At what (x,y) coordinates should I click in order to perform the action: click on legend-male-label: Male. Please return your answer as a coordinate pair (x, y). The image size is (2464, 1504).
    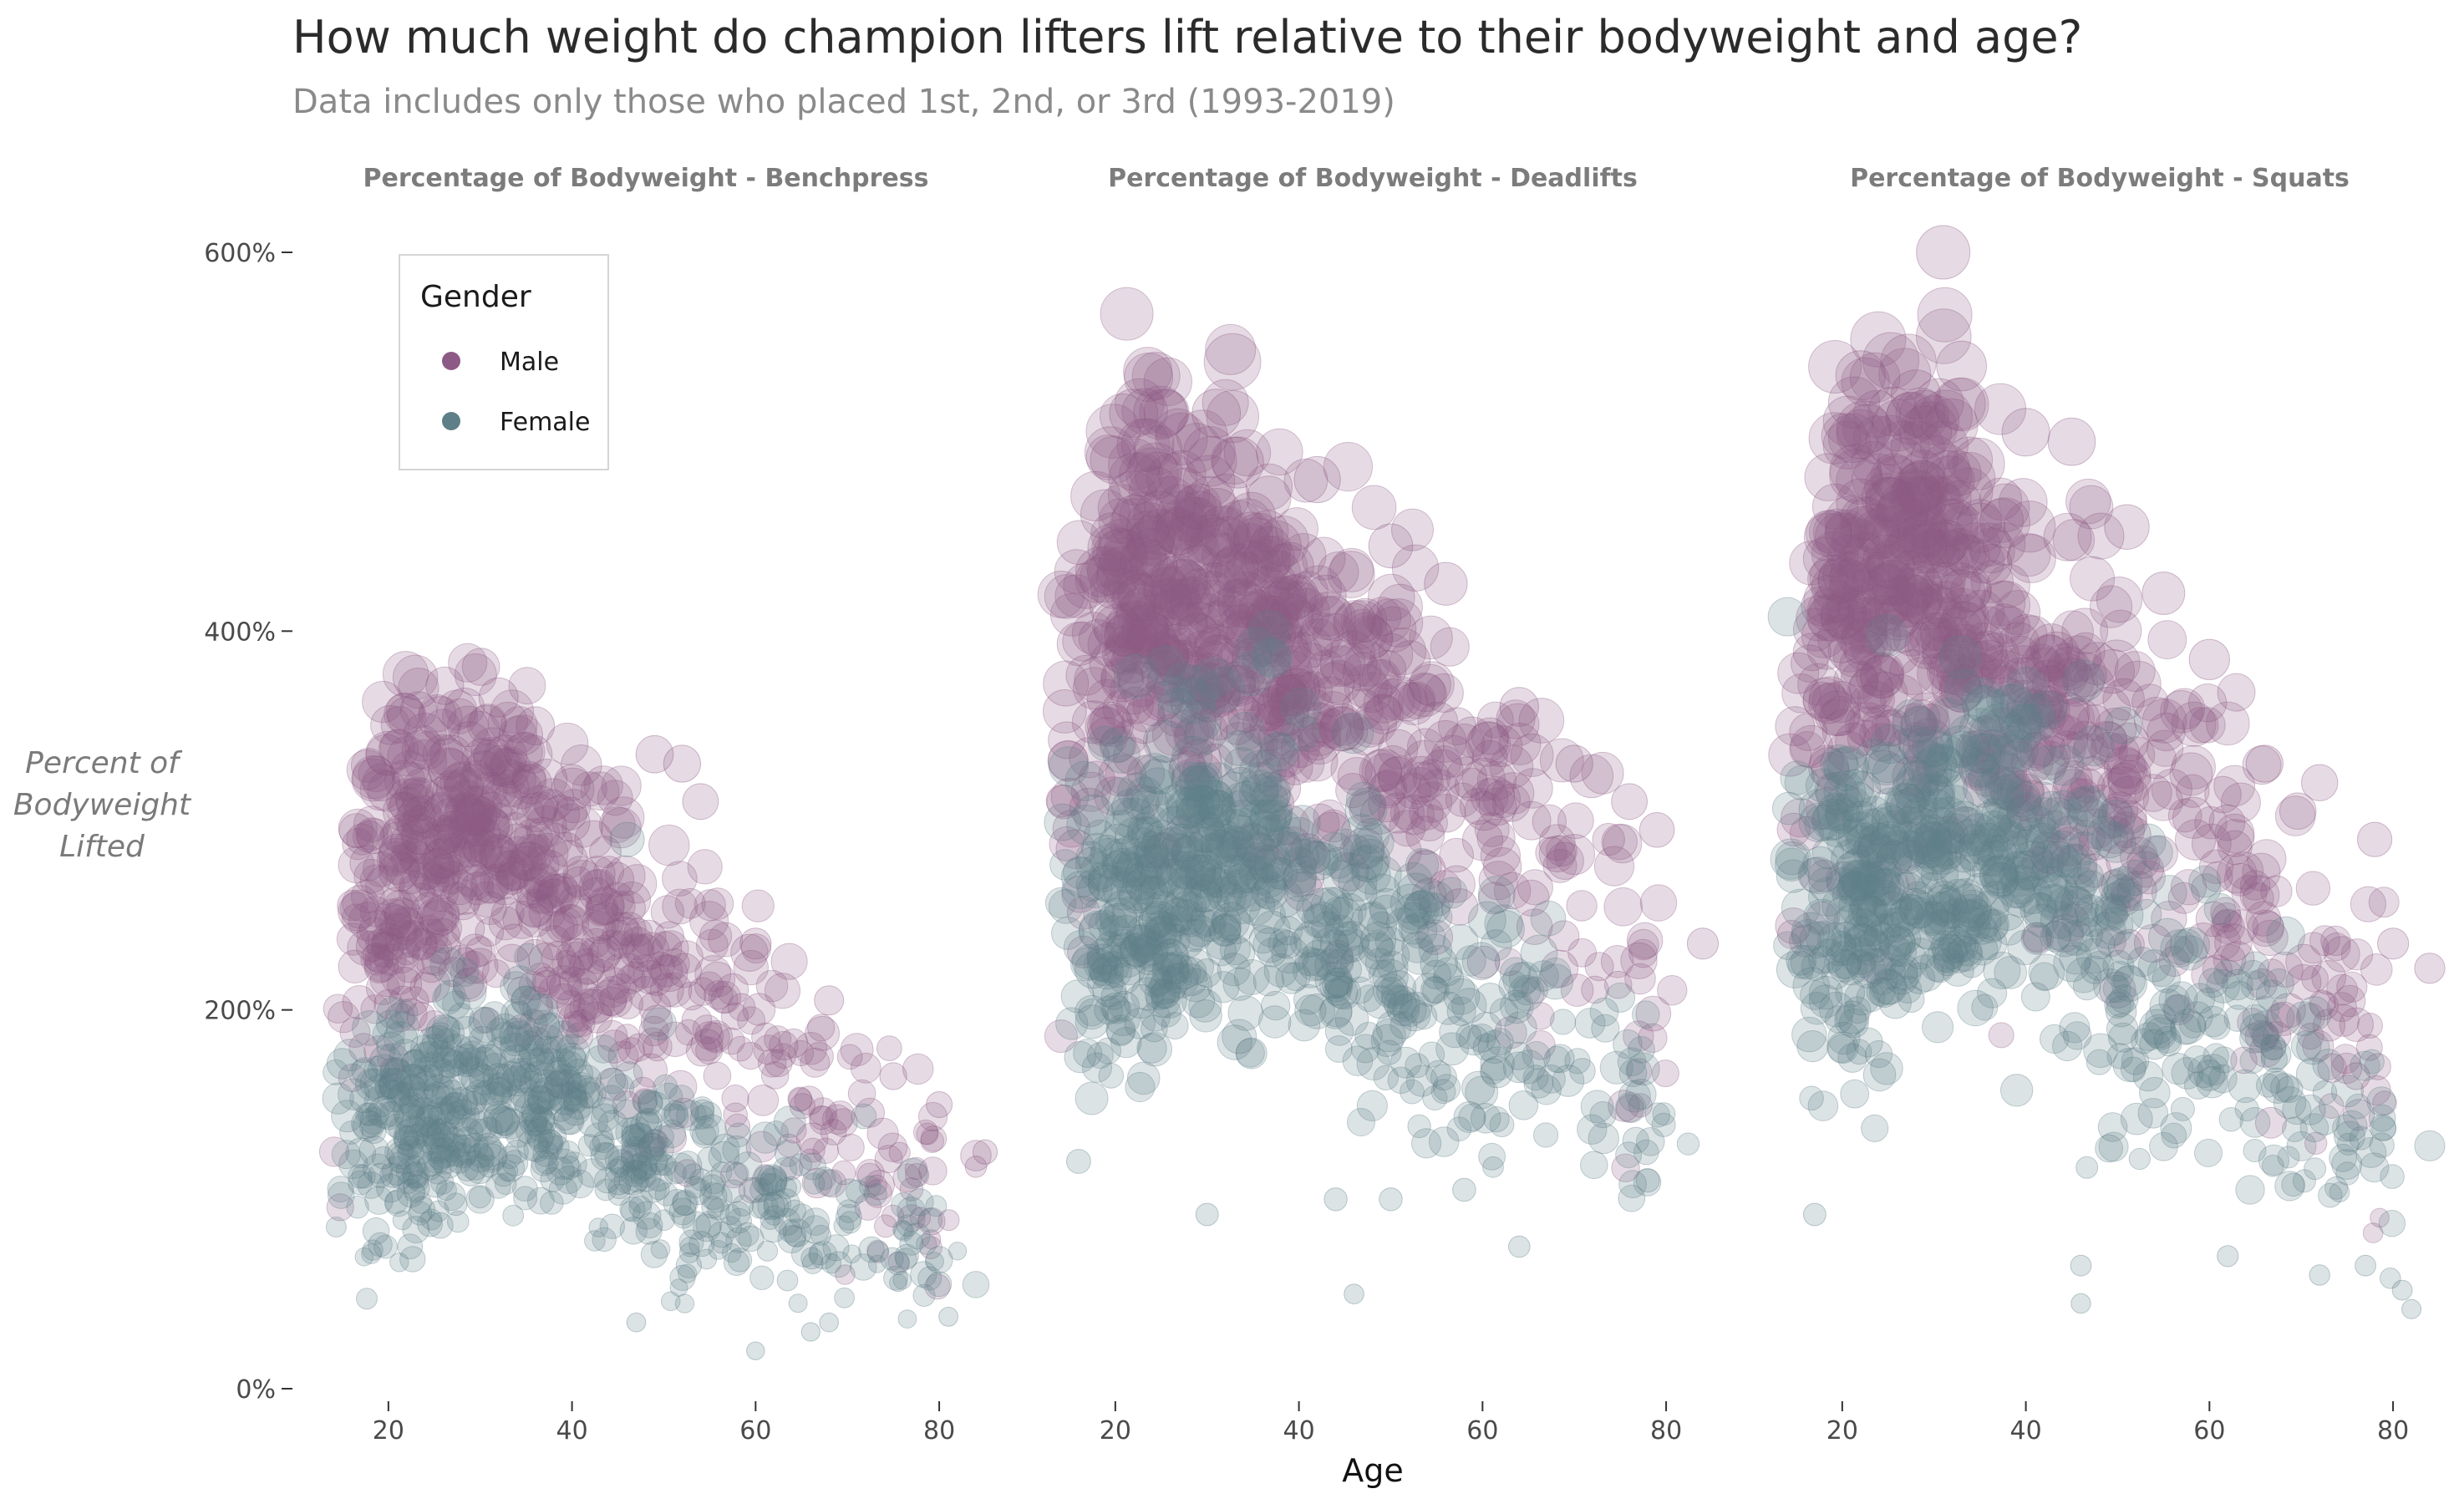
    Looking at the image, I should click on (529, 363).